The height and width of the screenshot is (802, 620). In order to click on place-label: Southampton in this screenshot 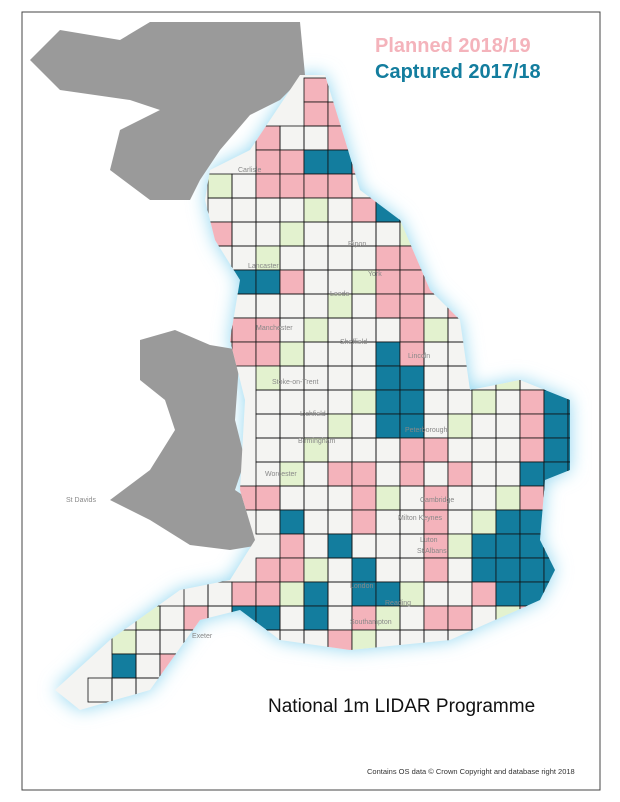, I will do `click(371, 622)`.